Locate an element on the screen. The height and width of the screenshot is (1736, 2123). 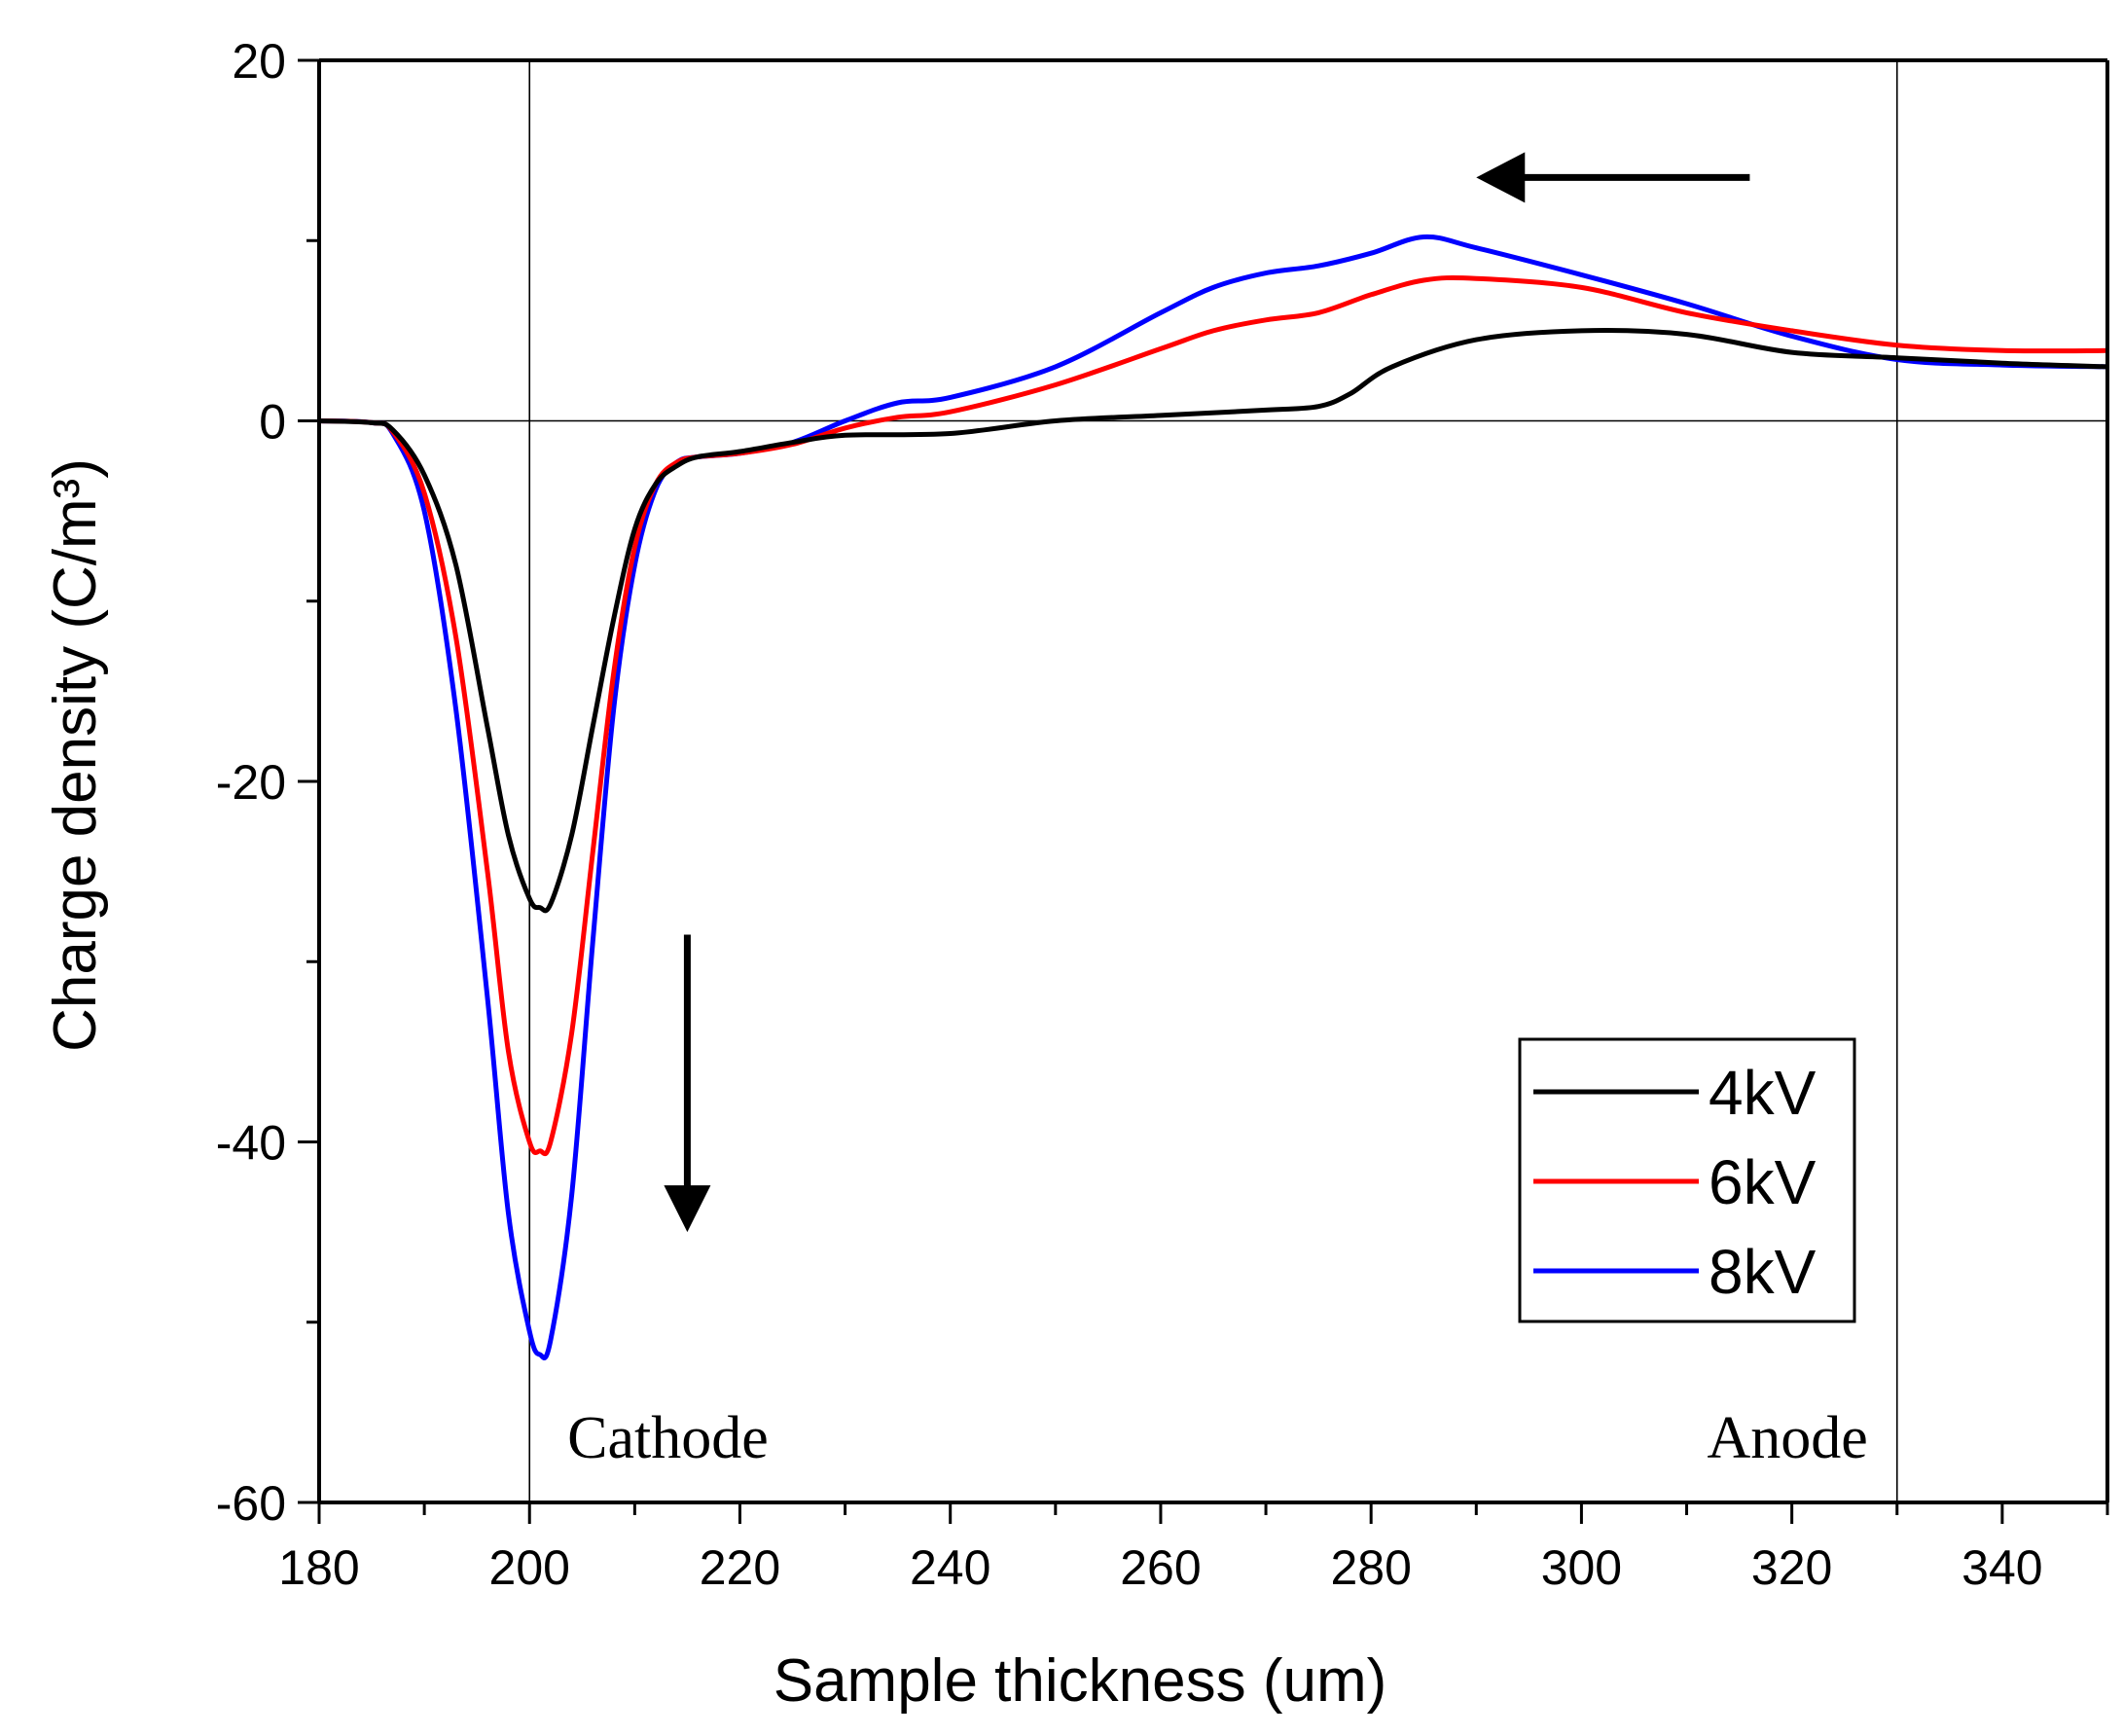
x-tick-label: 280 is located at coordinates (1370, 1567).